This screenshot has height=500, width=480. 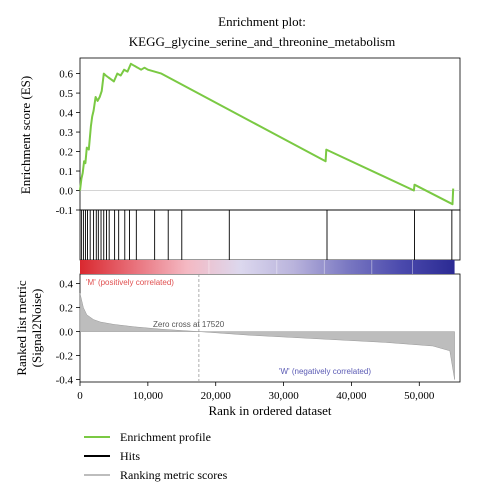 What do you see at coordinates (174, 475) in the screenshot?
I see `legend-label-ranking-metric: Ranking metric scores` at bounding box center [174, 475].